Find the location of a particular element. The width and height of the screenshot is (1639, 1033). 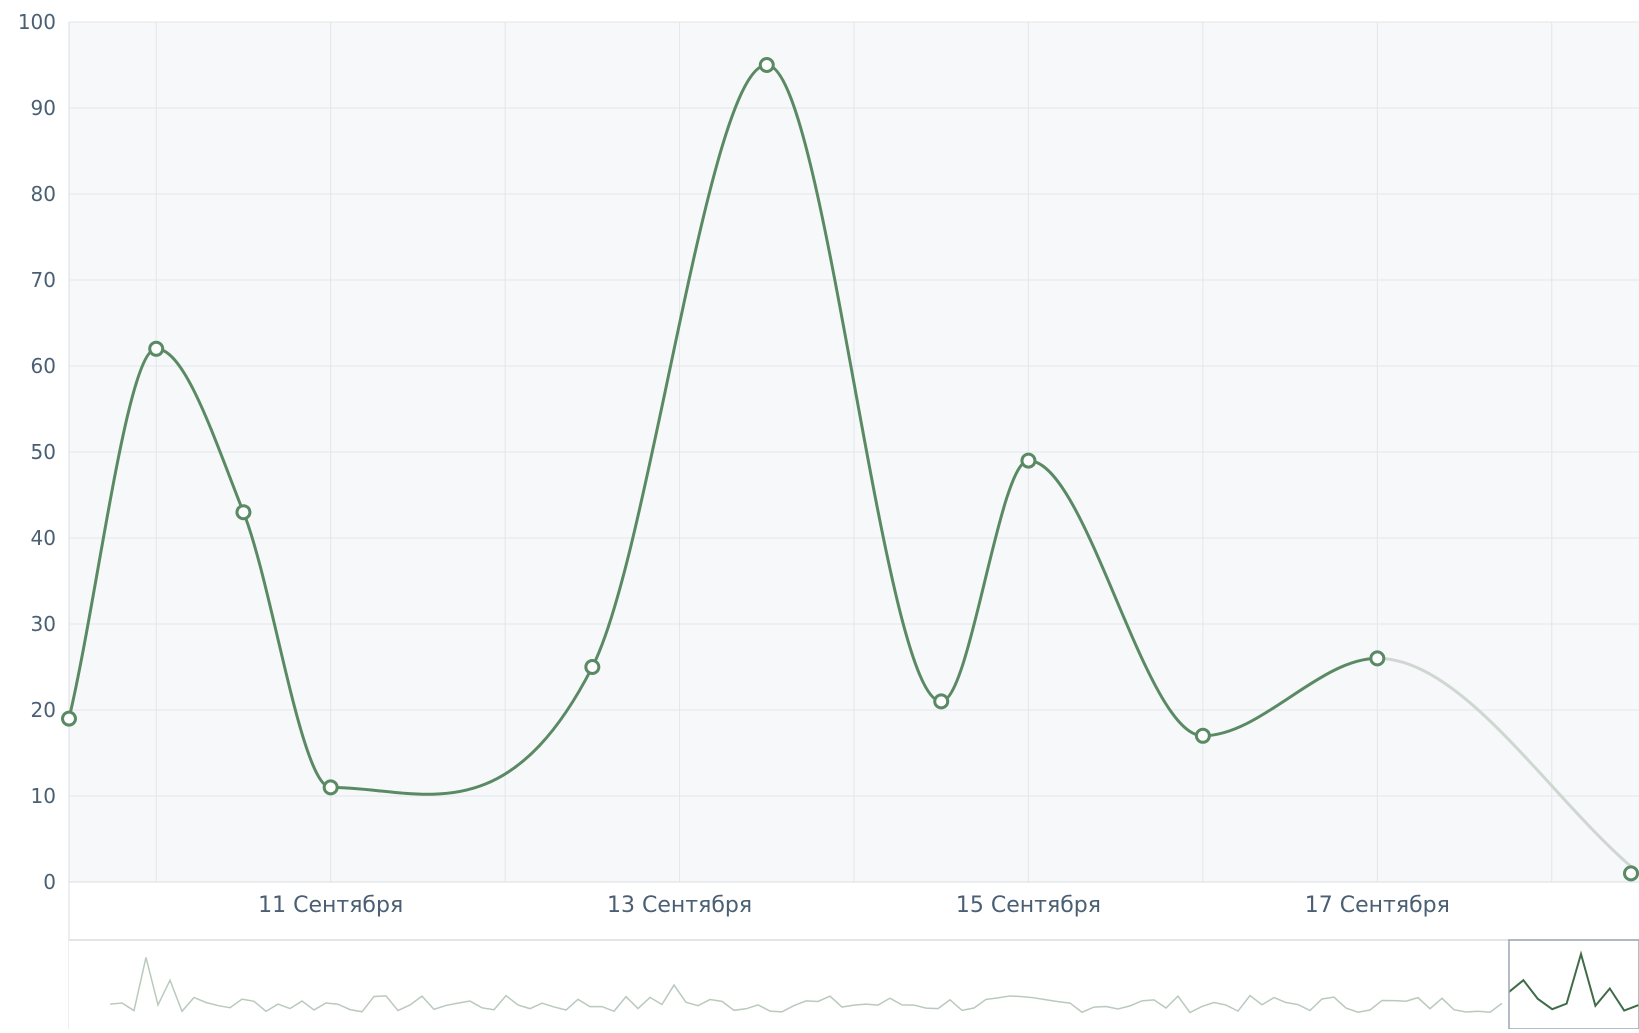

navigator-series is located at coordinates (874, 982).